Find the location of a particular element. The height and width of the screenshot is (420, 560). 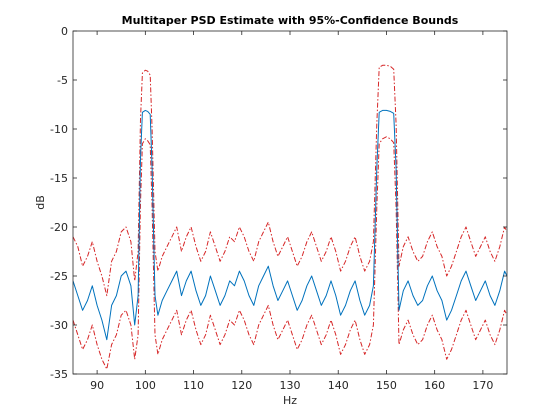

y-tick-label: 0 is located at coordinates (64, 31).